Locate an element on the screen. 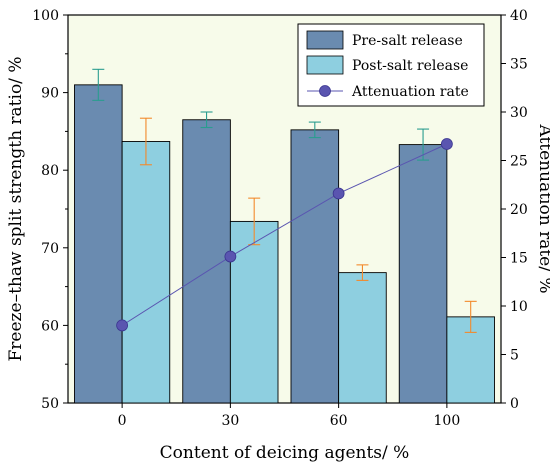 The width and height of the screenshot is (550, 466). y-right-tick-label-40: 40 is located at coordinates (519, 16).